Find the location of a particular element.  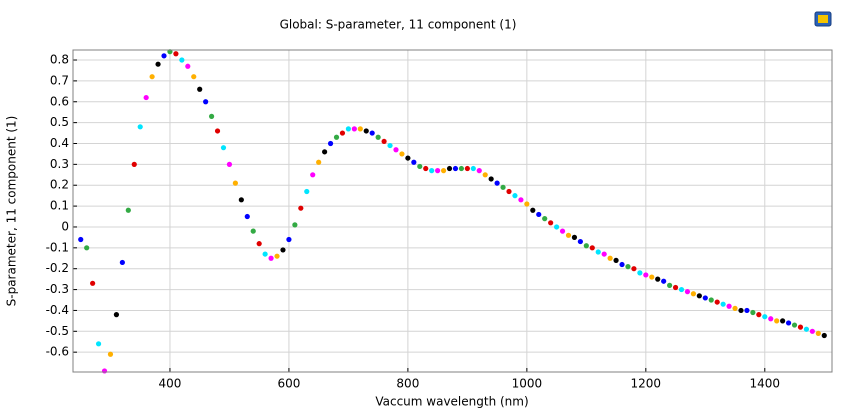

toolbar-icon is located at coordinates (823, 19).